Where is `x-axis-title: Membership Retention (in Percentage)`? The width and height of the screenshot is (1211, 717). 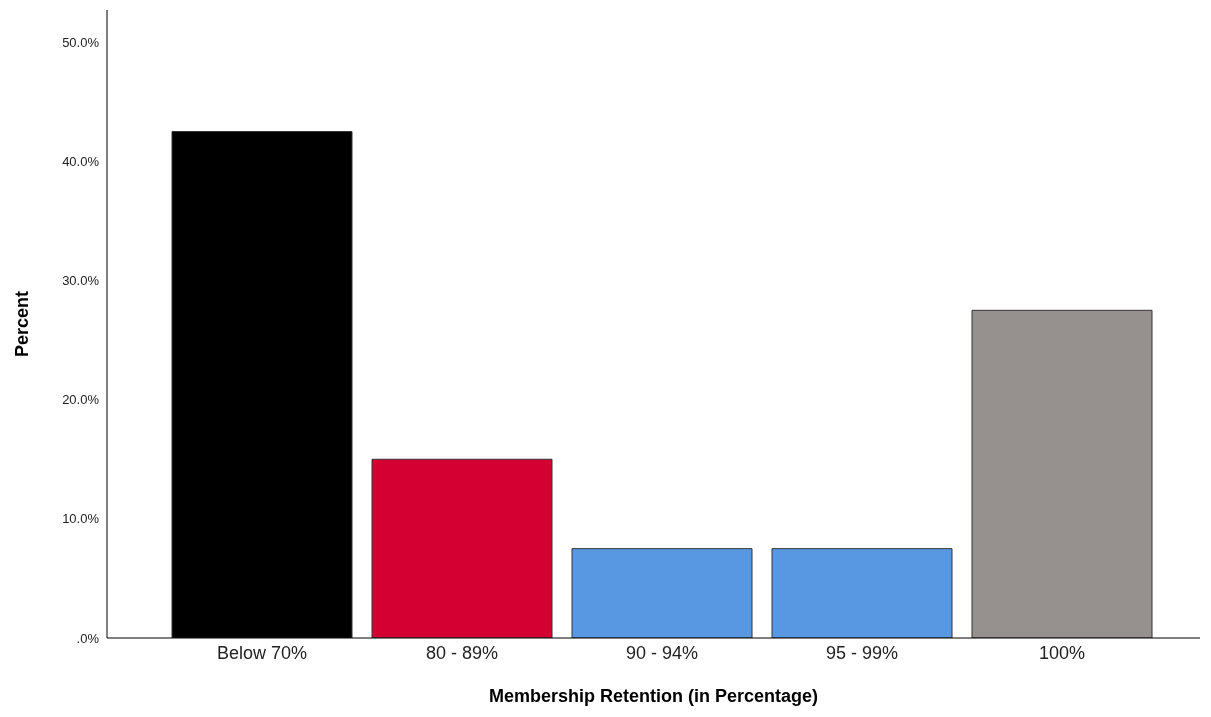 x-axis-title: Membership Retention (in Percentage) is located at coordinates (653, 696).